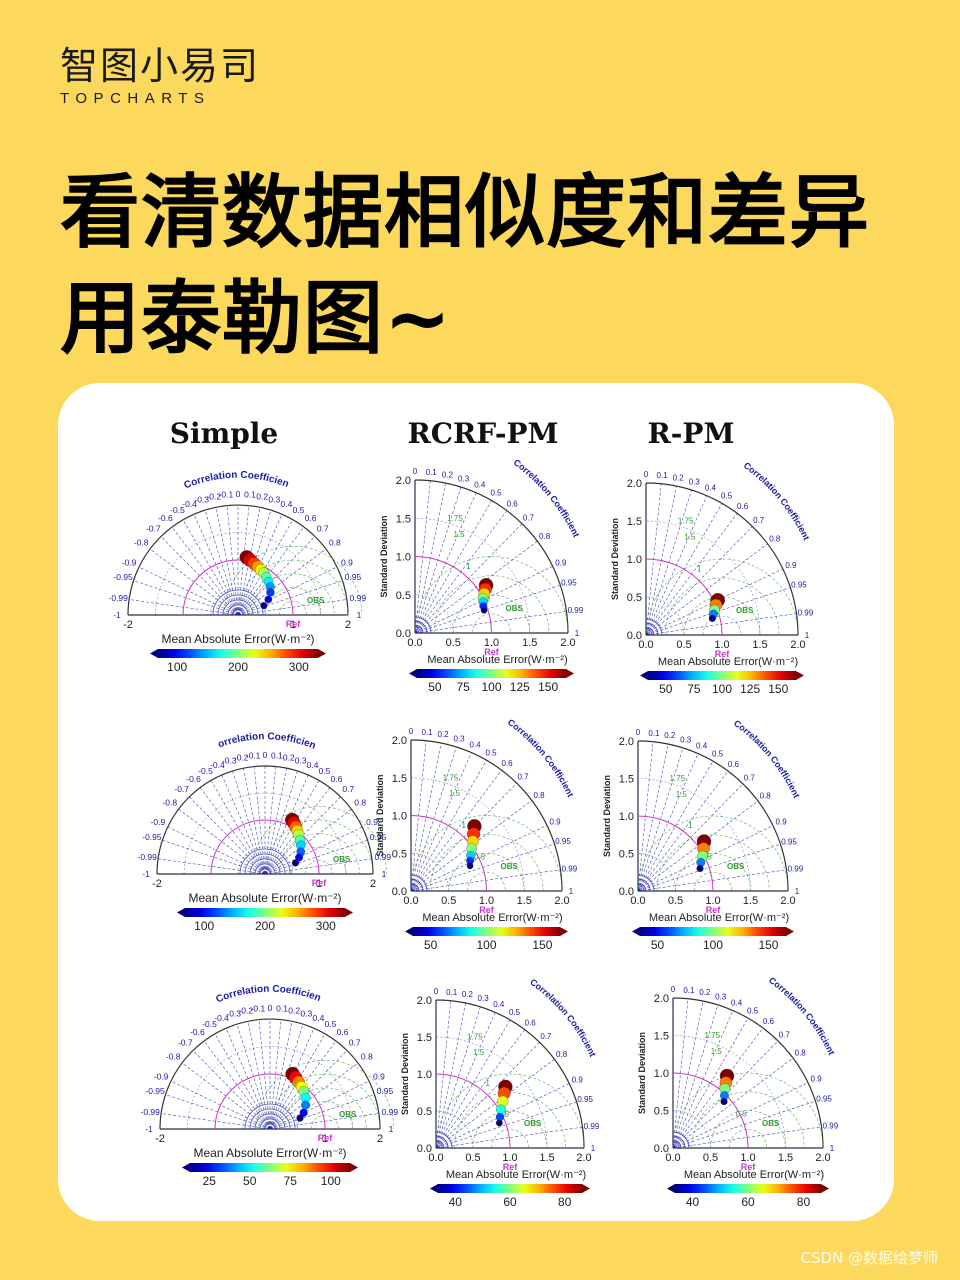  What do you see at coordinates (480, 485) in the screenshot?
I see `correlation-tick-label: 0.4` at bounding box center [480, 485].